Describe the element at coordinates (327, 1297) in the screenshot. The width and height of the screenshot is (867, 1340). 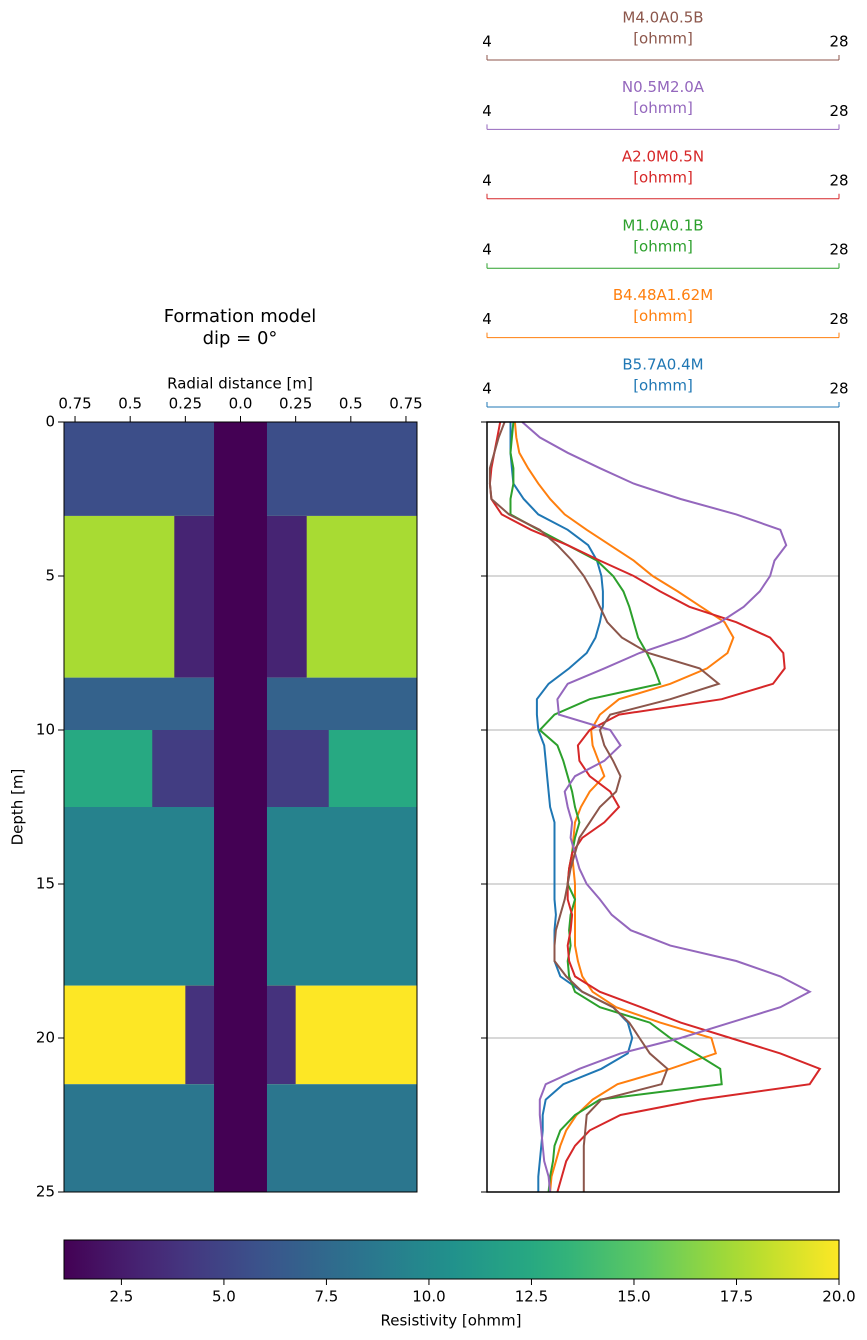
I see `colorbar-tick-label: 7.5` at that location.